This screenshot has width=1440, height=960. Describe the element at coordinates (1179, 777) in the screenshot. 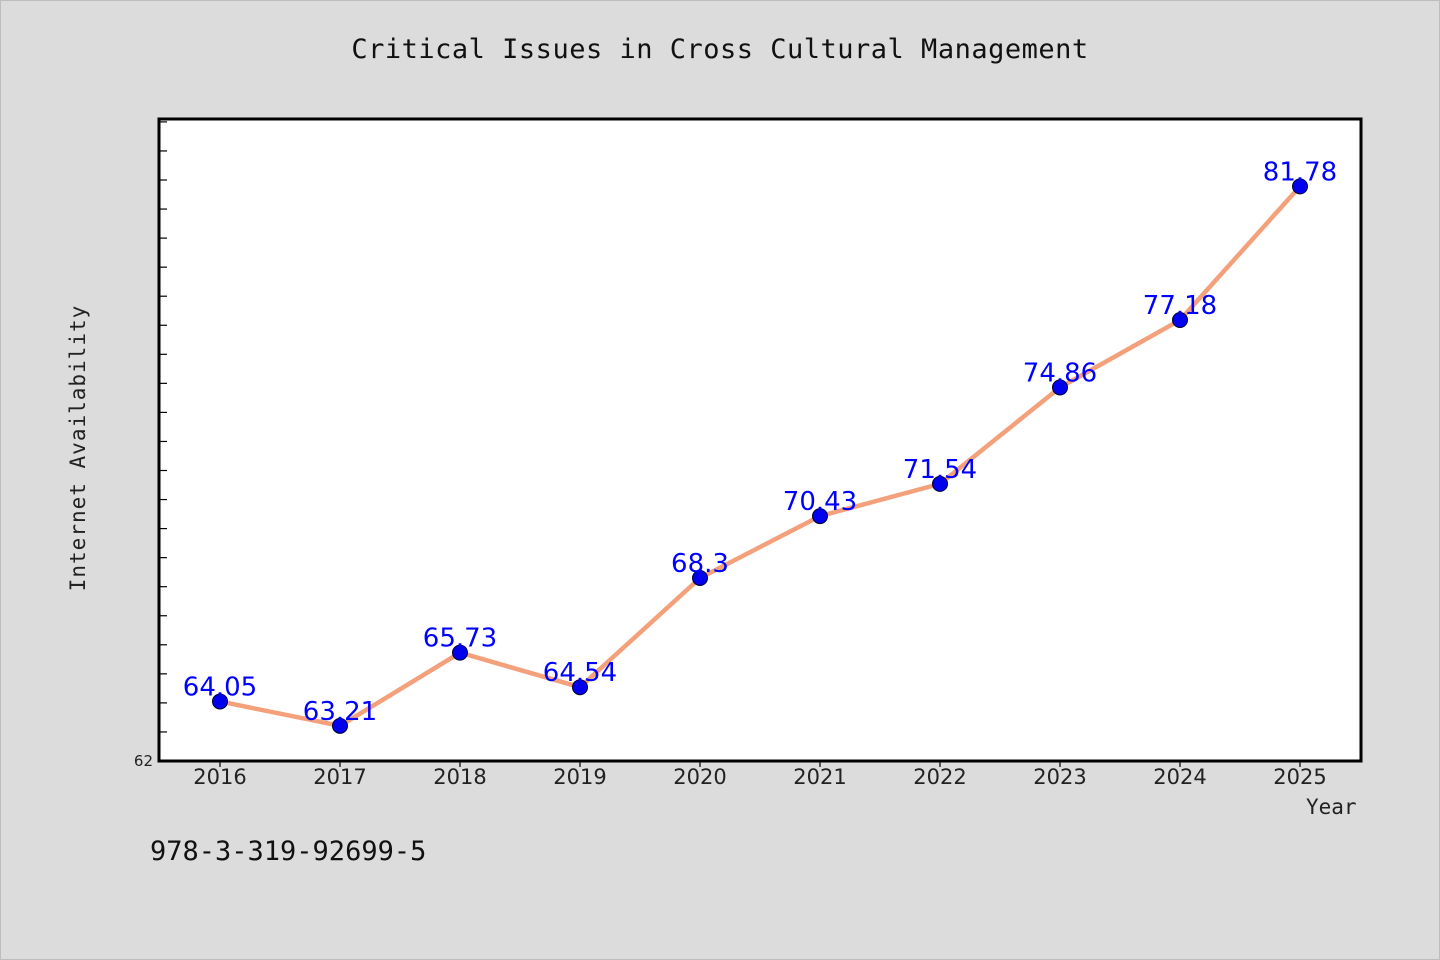

I see `x-tick-label: 2024` at that location.